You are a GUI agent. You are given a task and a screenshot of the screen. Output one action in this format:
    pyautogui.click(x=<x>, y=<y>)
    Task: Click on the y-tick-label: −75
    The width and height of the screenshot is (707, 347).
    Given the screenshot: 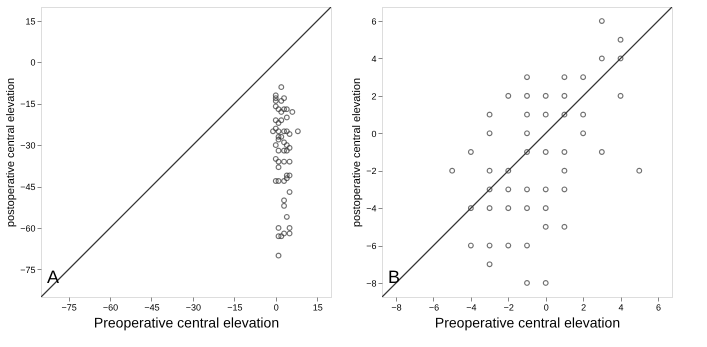 What is the action you would take?
    pyautogui.click(x=28, y=269)
    